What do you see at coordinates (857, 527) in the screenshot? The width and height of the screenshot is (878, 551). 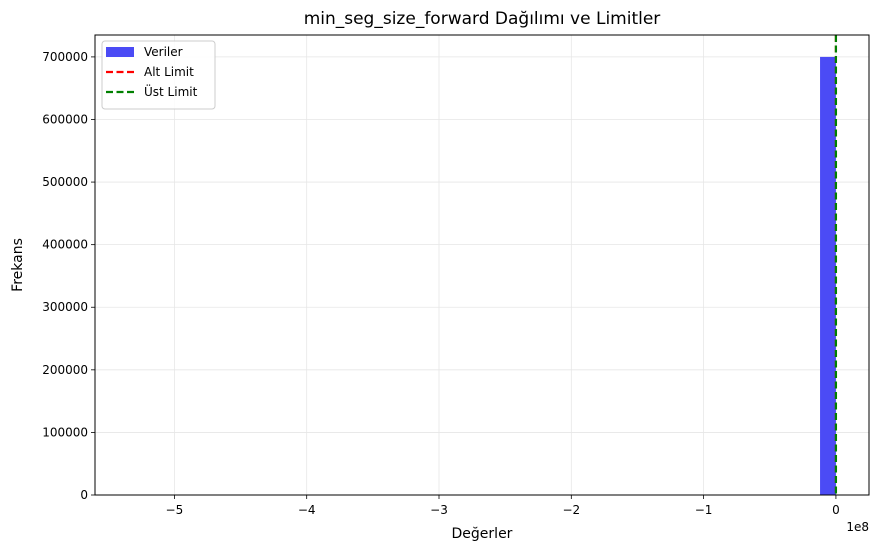 I see `x-offset-label: 1e8` at bounding box center [857, 527].